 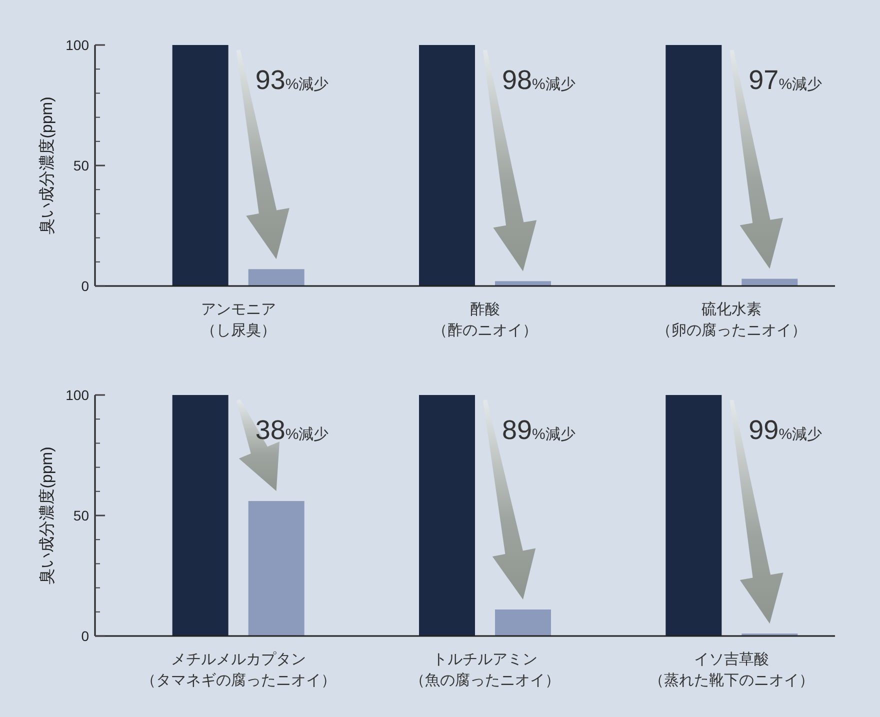 What do you see at coordinates (731, 670) in the screenshot?
I see `x-tick-label: イソ吉草酸（蒸れた靴下のニオイ）` at bounding box center [731, 670].